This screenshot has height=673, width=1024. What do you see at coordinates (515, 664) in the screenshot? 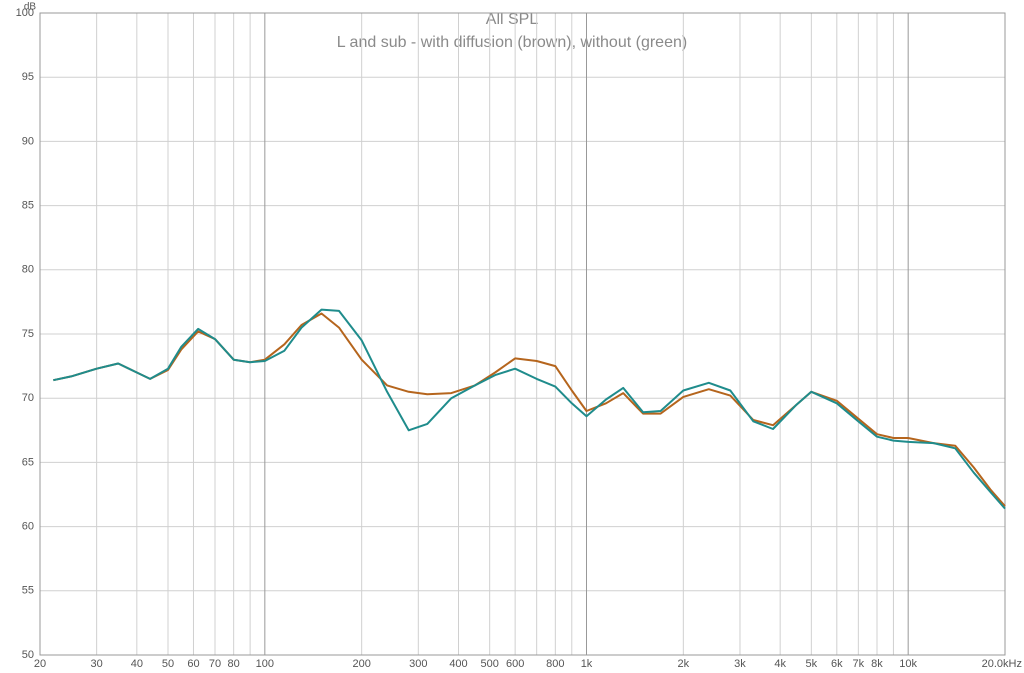
I see `x-tick-label: 600` at bounding box center [515, 664].